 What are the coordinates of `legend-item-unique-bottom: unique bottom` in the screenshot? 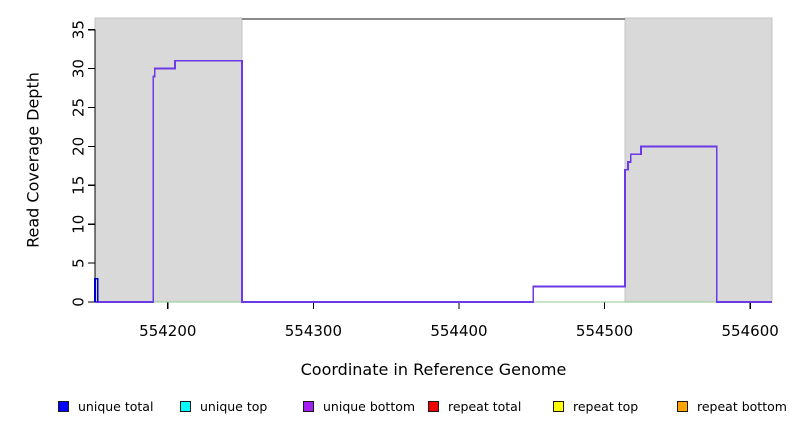 It's located at (359, 406).